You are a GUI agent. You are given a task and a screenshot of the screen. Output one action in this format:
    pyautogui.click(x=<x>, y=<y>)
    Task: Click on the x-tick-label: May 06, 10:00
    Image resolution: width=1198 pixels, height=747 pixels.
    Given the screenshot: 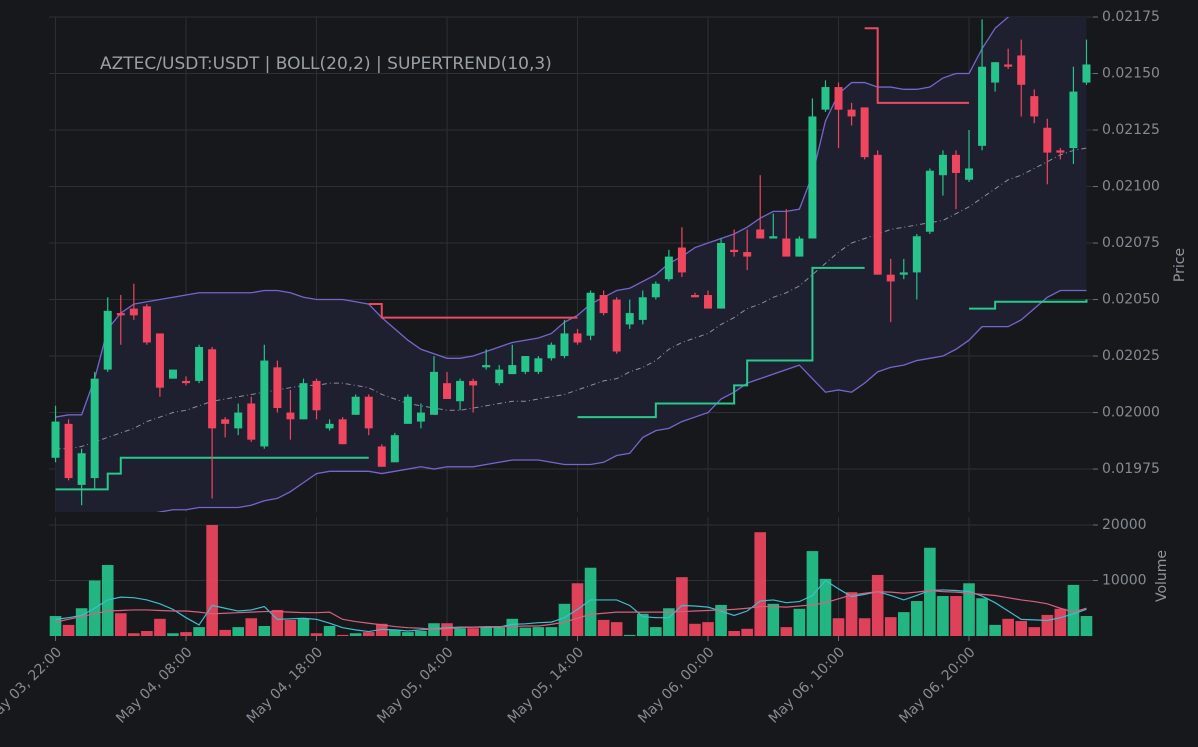 What is the action you would take?
    pyautogui.click(x=807, y=685)
    